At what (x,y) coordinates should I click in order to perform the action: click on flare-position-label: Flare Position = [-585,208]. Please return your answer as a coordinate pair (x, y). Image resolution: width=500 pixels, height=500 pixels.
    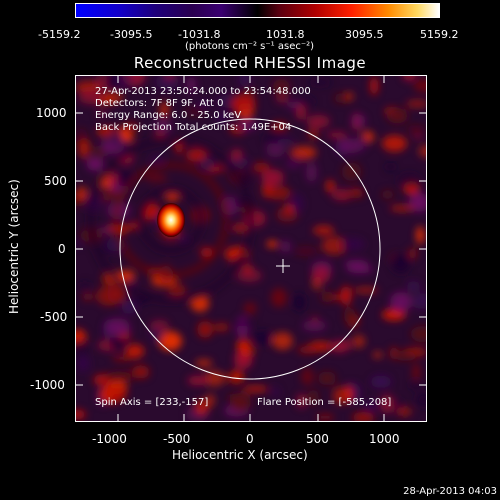
    Looking at the image, I should click on (324, 402).